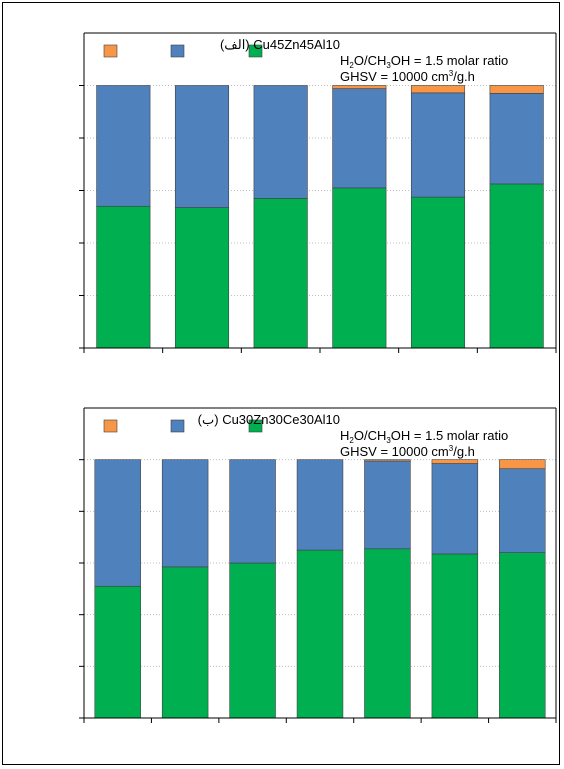  What do you see at coordinates (269, 419) in the screenshot?
I see `panel-label-and-catalyst: (ب) Cu30Zn30Ce30Al10` at bounding box center [269, 419].